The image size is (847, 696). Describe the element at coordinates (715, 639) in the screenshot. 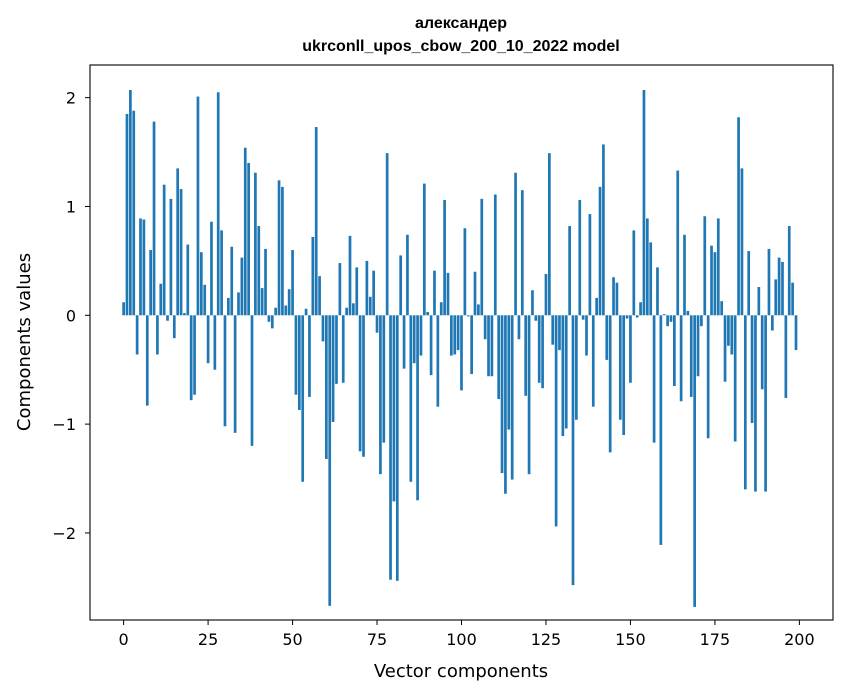

I see `x-tick-label: 175` at that location.